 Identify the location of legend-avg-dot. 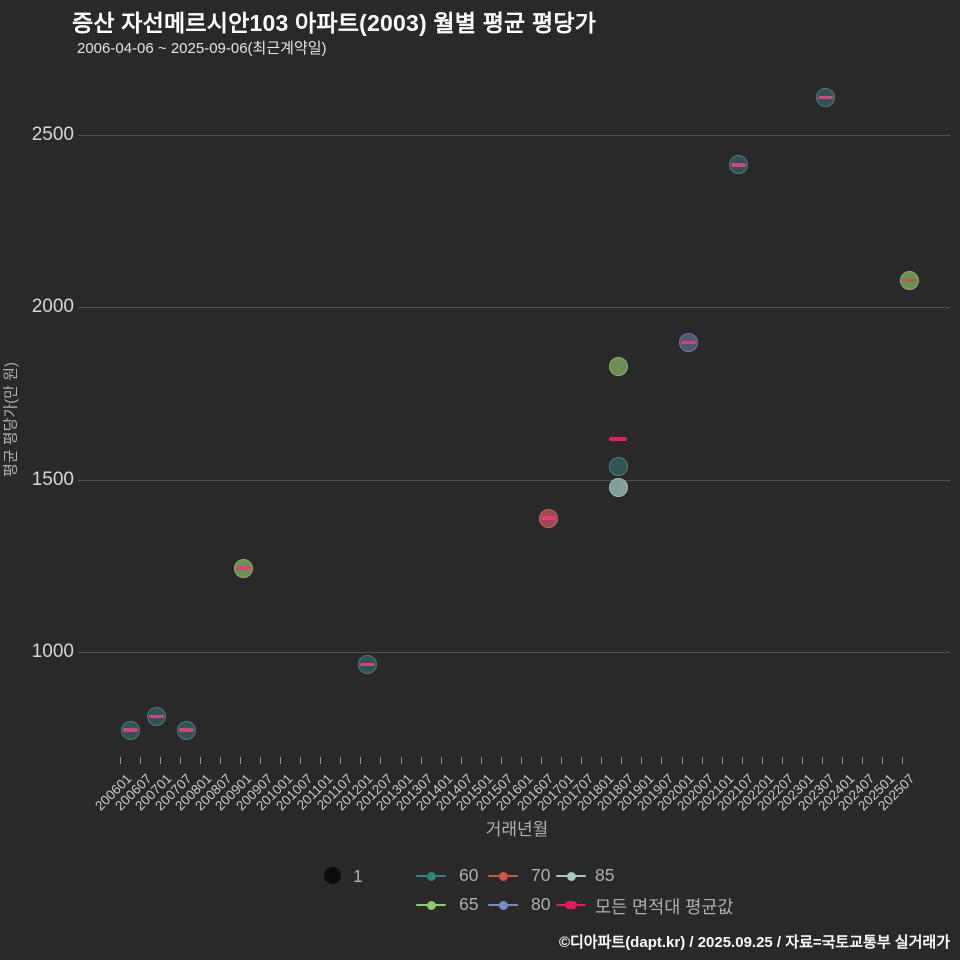
(571, 905).